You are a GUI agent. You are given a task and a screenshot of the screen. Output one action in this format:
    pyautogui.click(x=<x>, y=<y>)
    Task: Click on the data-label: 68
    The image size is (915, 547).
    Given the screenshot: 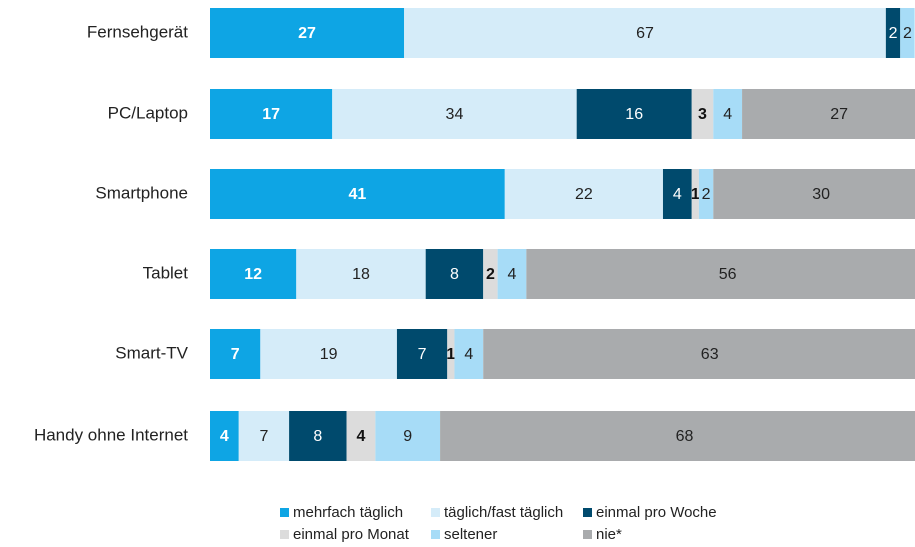 What is the action you would take?
    pyautogui.click(x=685, y=436)
    